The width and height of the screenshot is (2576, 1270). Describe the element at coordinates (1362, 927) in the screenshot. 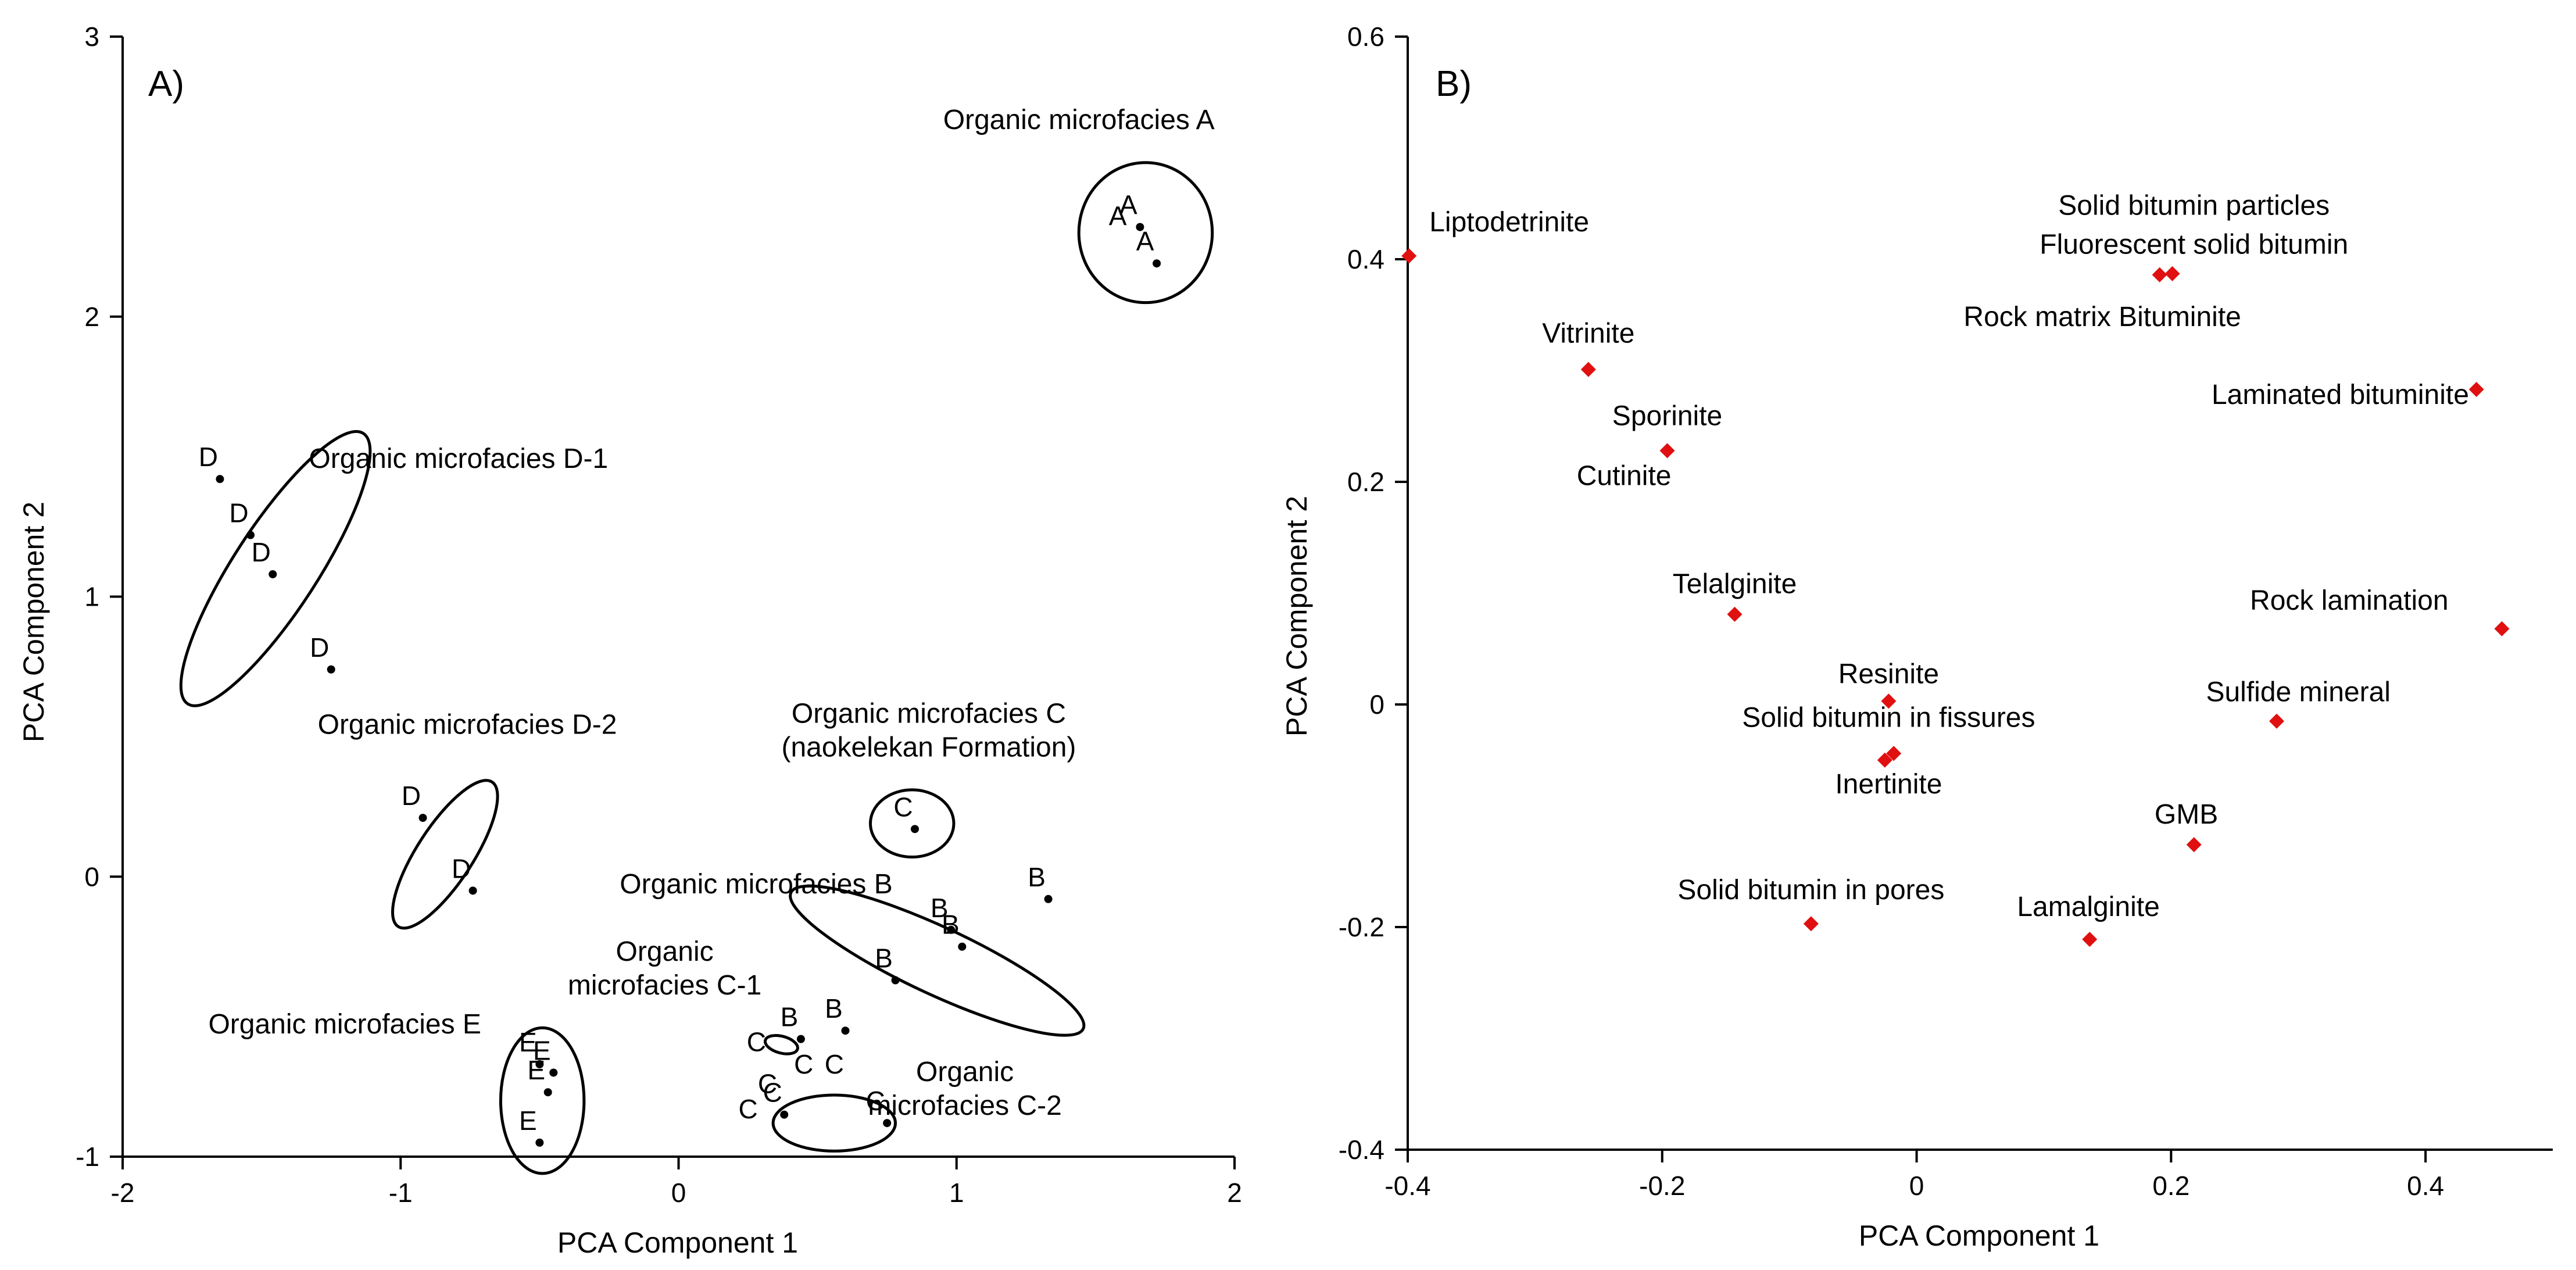

I see `y-tick-label: -0.2` at that location.